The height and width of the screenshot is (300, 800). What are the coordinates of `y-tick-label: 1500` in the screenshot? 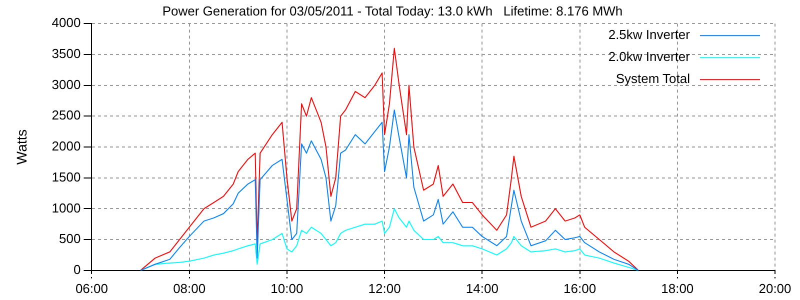 It's located at (66, 176).